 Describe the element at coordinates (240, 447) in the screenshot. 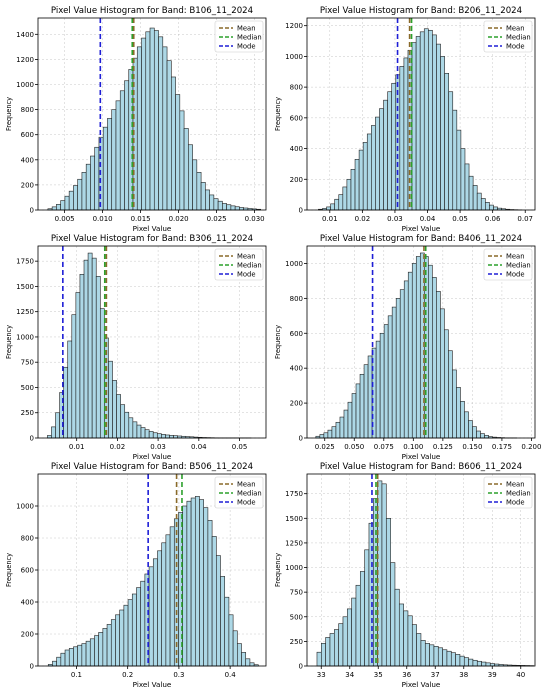

I see `x-tick-label: 0.05` at that location.